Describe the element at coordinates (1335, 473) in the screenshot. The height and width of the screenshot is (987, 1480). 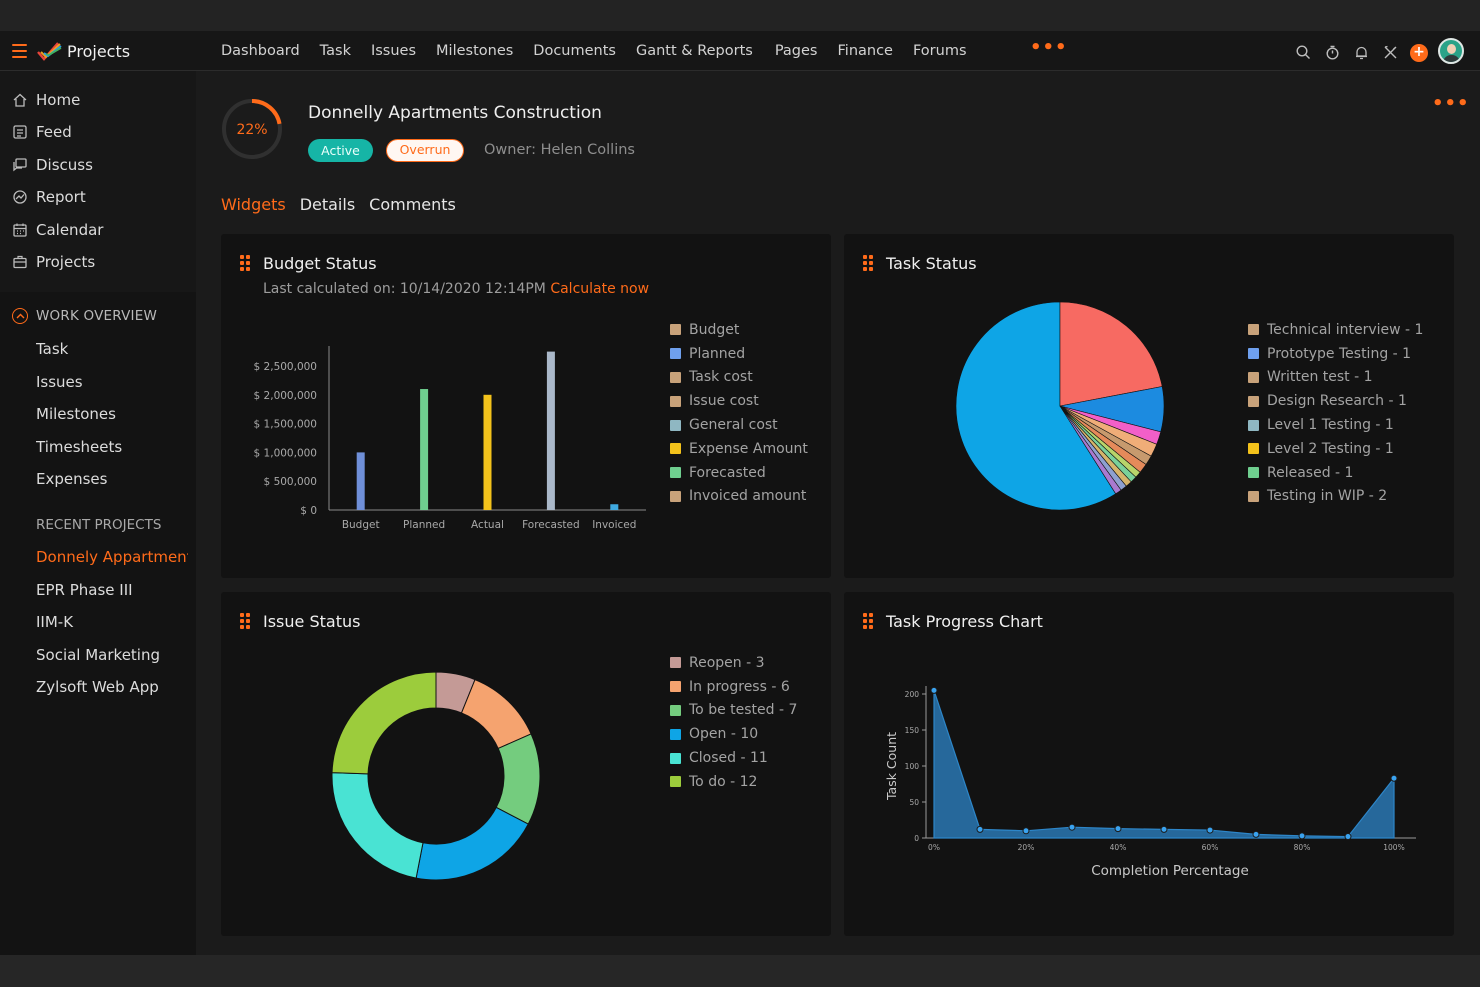
I see `task-status-legend-item: Released - 1` at that location.